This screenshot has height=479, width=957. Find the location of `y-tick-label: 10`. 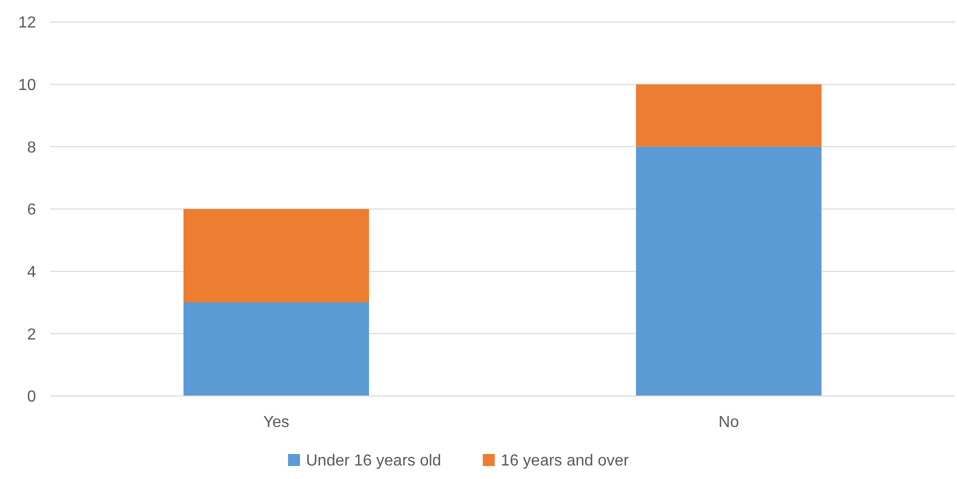

y-tick-label: 10 is located at coordinates (27, 85).